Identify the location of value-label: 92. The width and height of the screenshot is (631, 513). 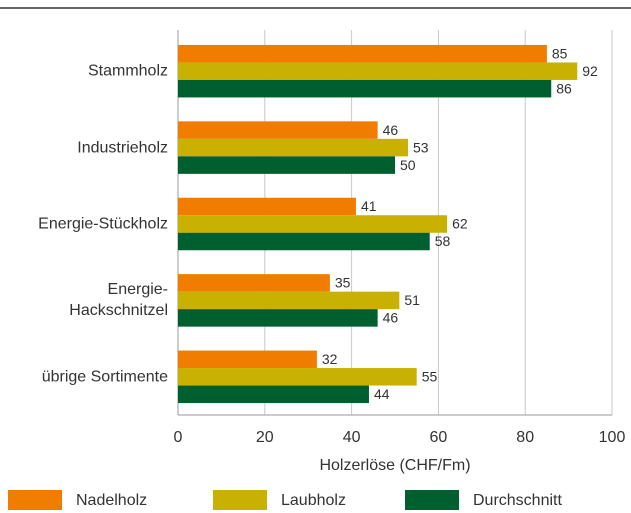
(590, 71).